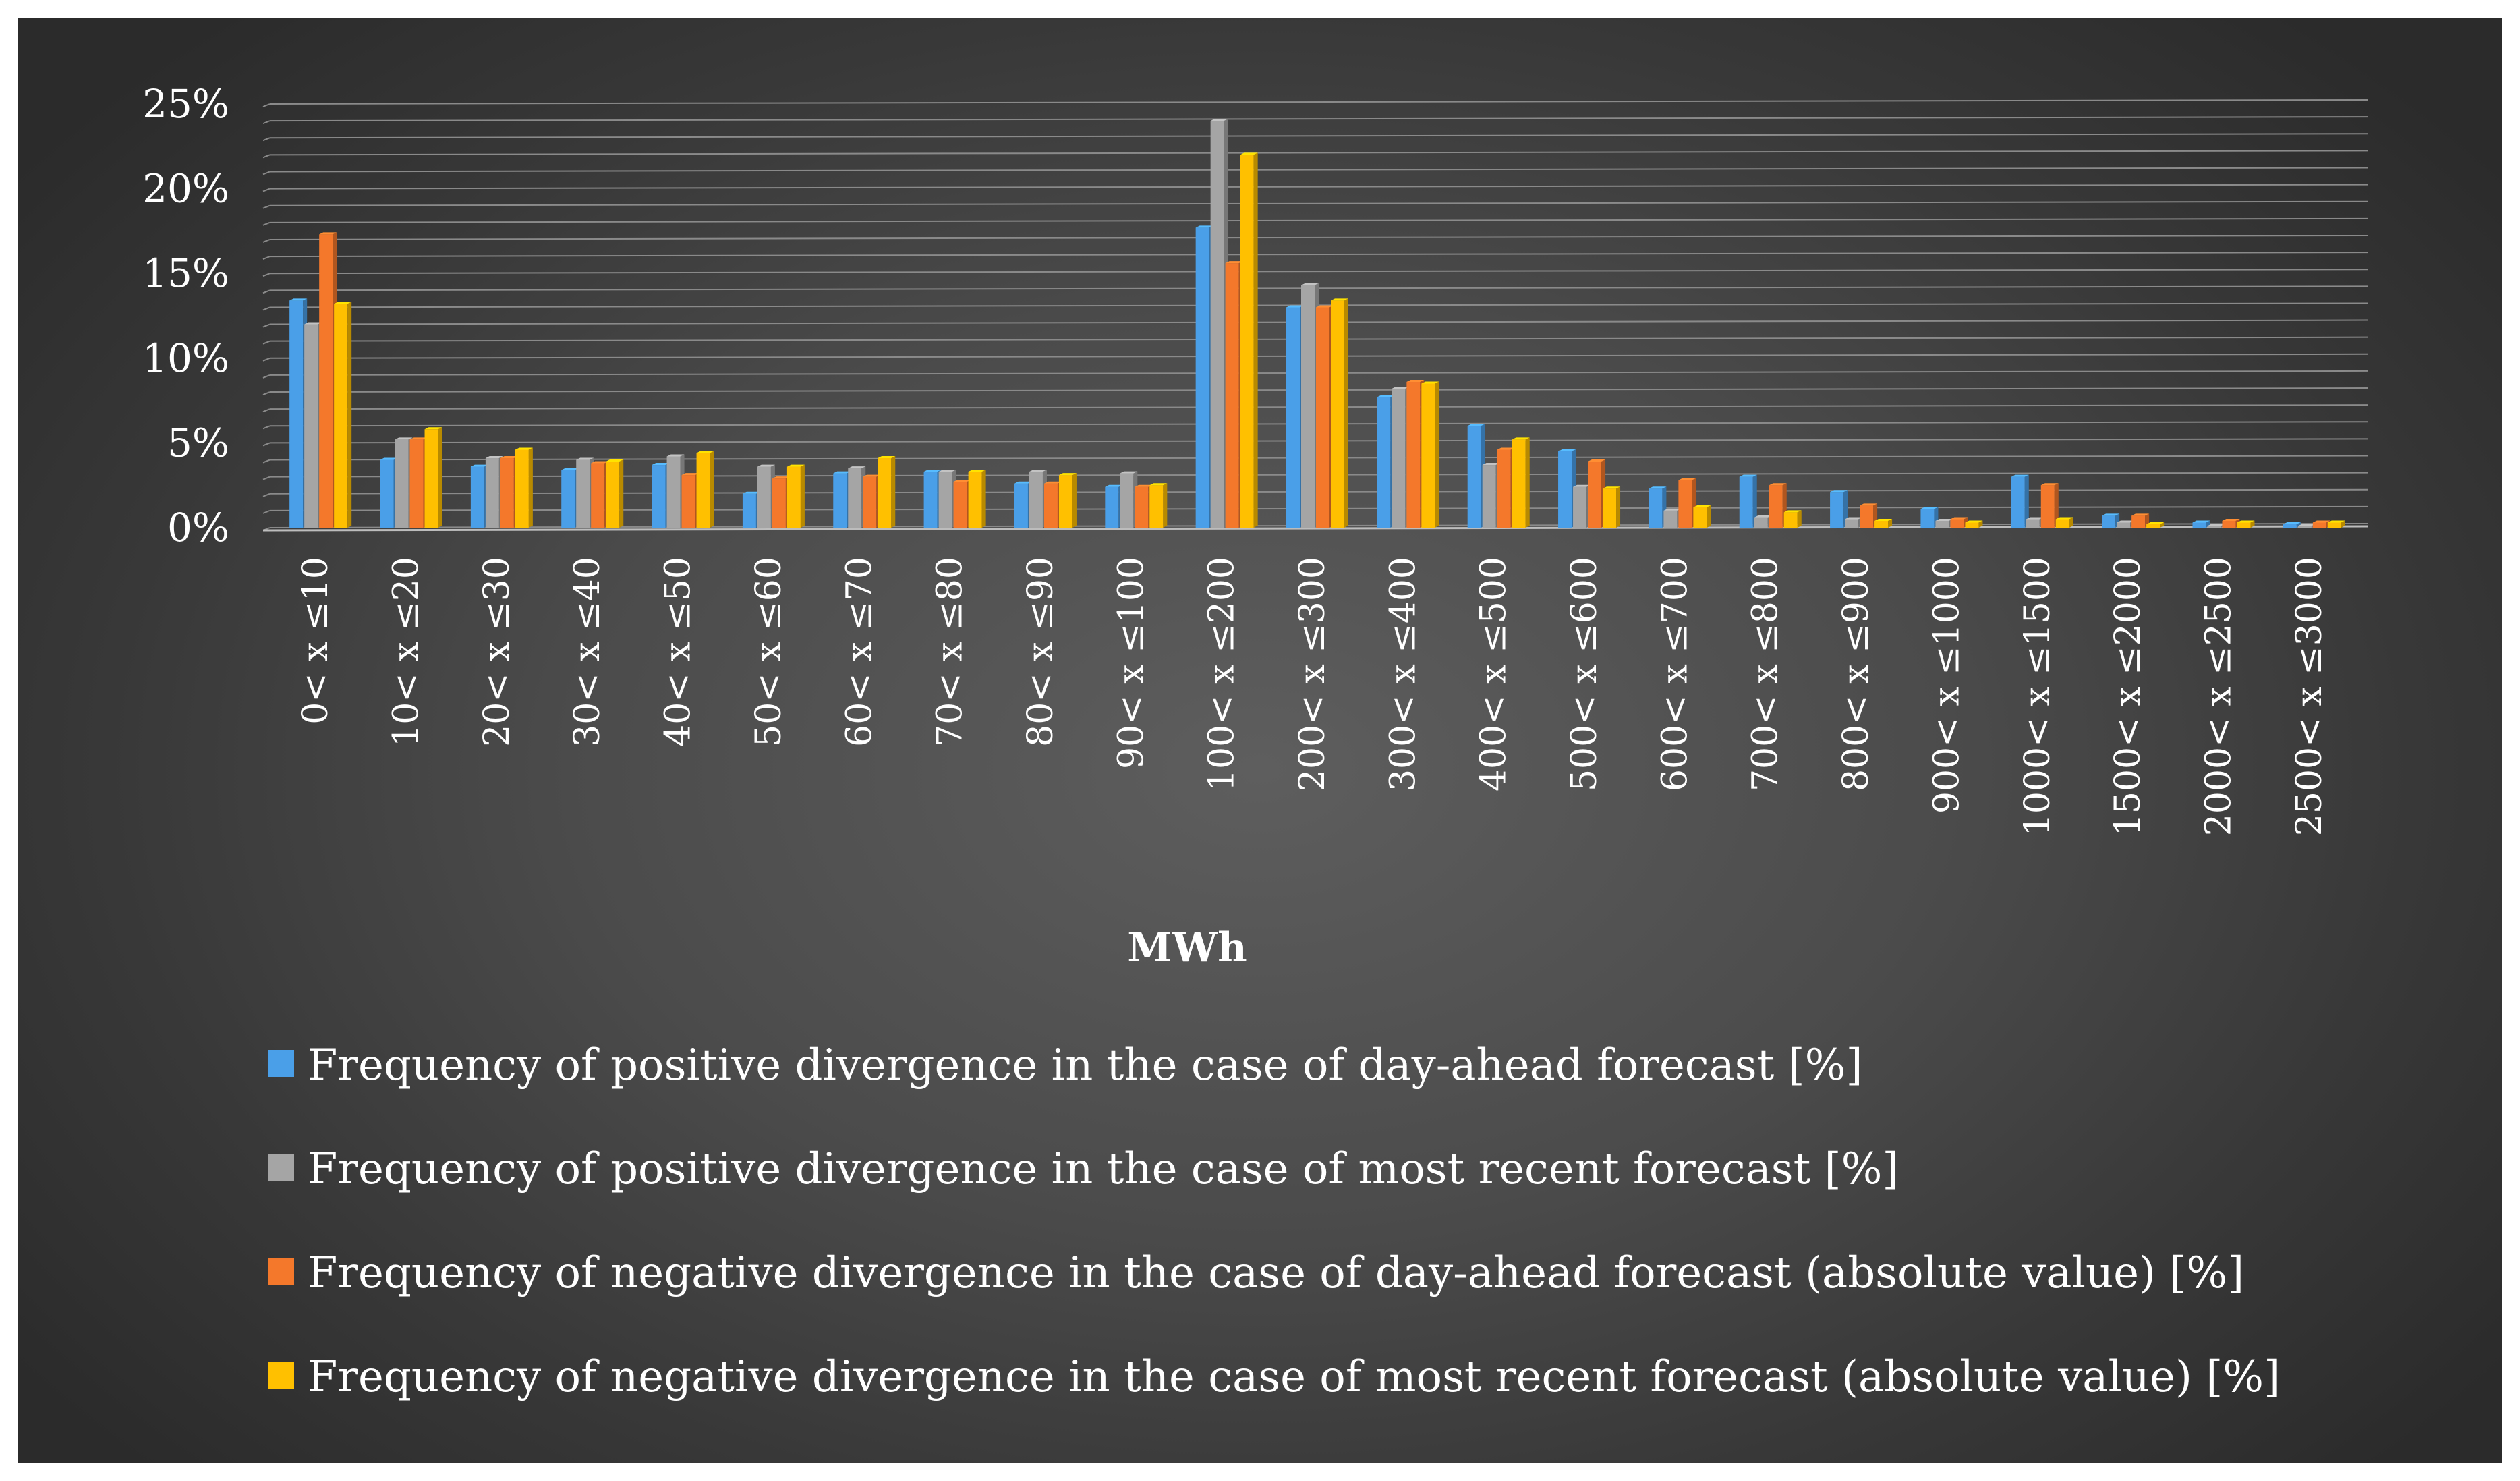 This screenshot has height=1481, width=2520. Describe the element at coordinates (678, 652) in the screenshot. I see `x-tick-label: 40< x ≤50` at that location.